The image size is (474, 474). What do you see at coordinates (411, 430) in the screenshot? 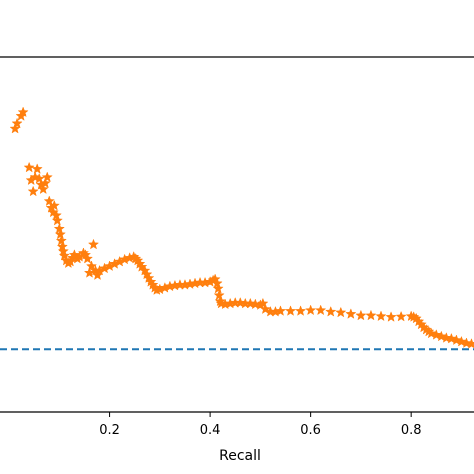
I see `x-tick-label: 0.8` at bounding box center [411, 430].